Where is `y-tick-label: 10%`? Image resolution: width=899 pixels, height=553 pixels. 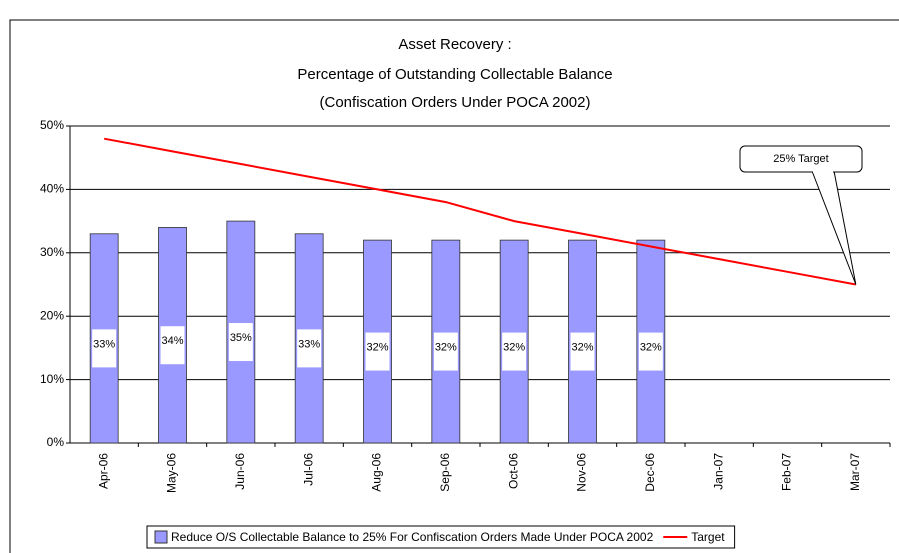 y-tick-label: 10% is located at coordinates (52, 379).